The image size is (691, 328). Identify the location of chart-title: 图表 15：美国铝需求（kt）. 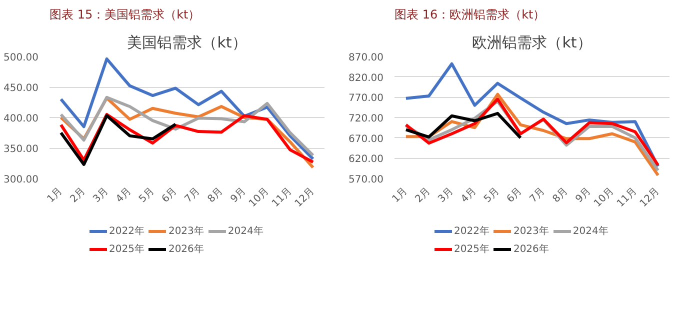
(125, 15).